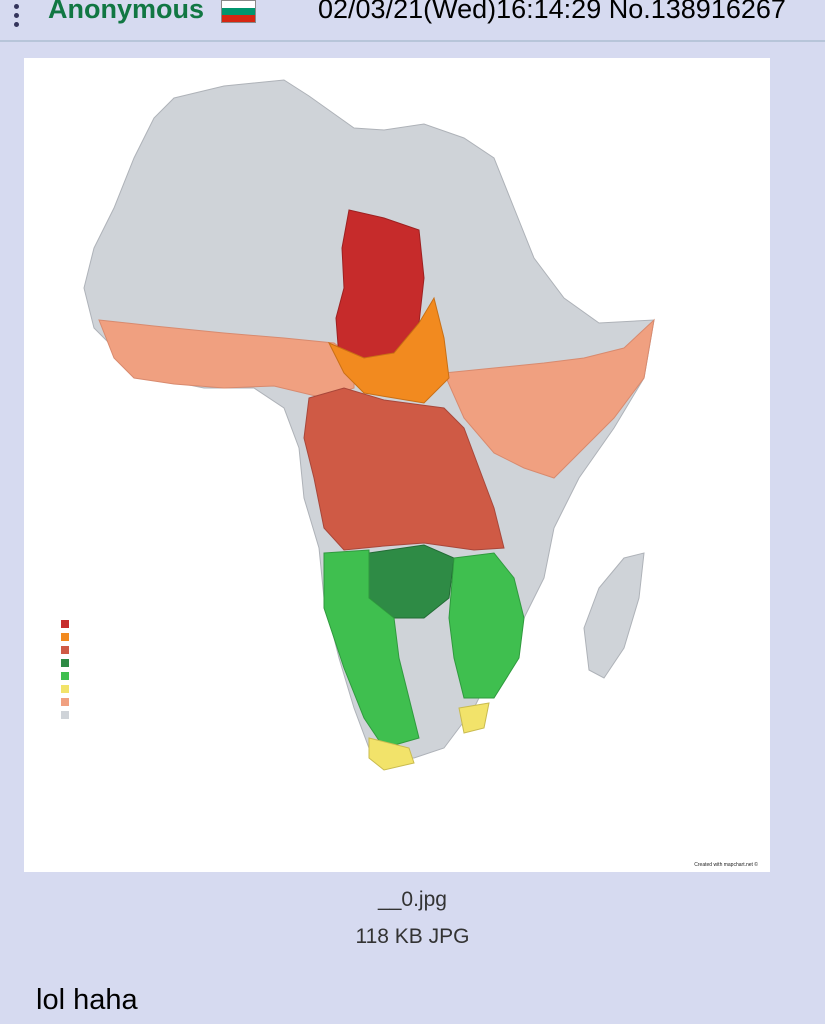 The height and width of the screenshot is (1024, 825). Describe the element at coordinates (697, 12) in the screenshot. I see `post-number-link: No.138916267` at that location.